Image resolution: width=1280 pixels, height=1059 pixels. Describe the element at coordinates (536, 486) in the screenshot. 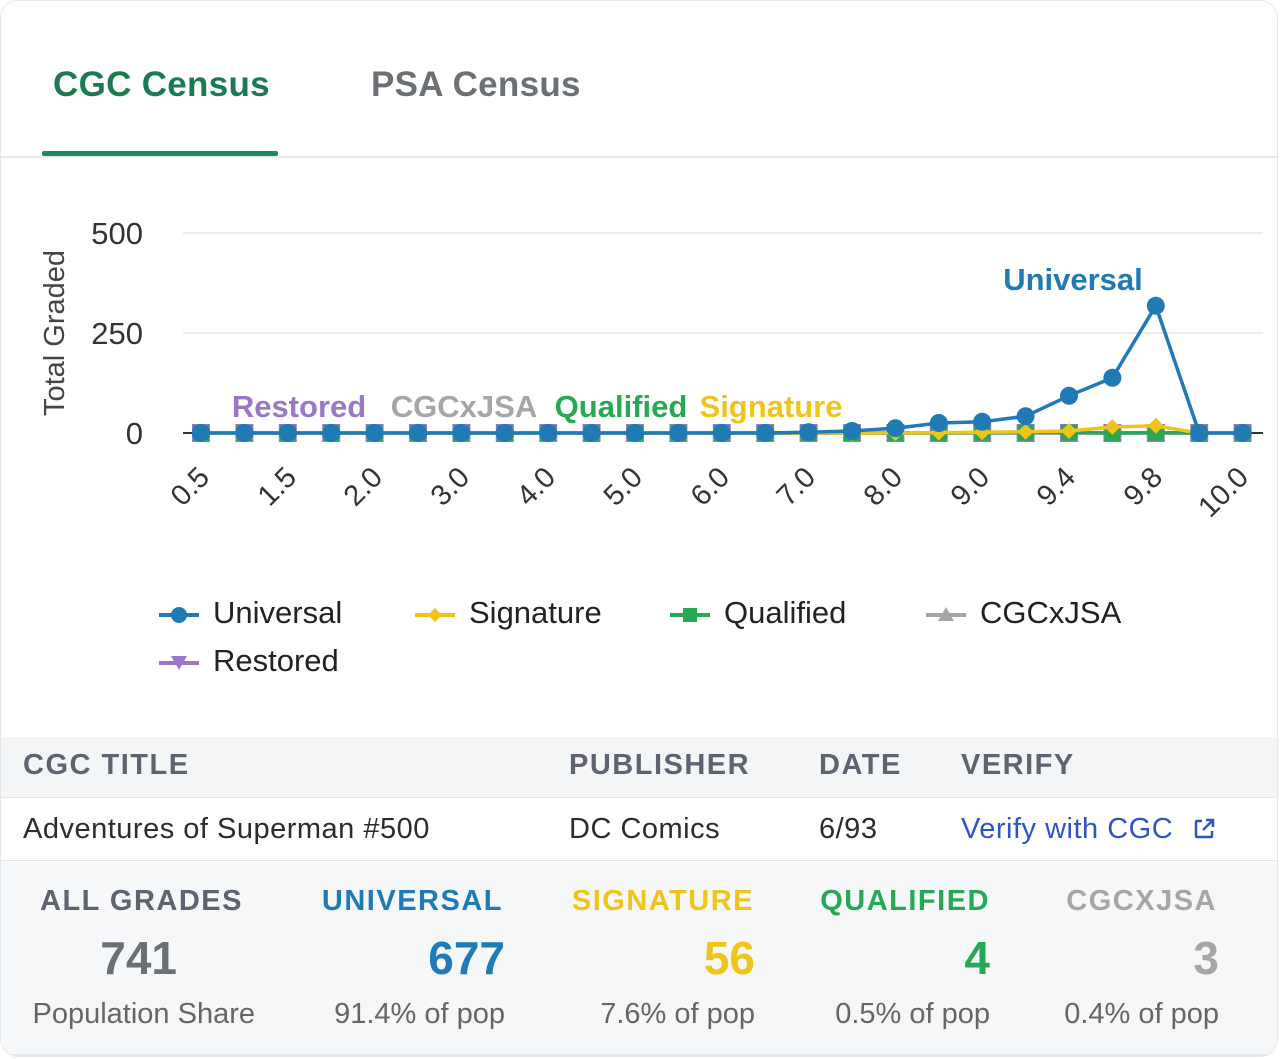

I see `x-tick-label: 4.0` at that location.